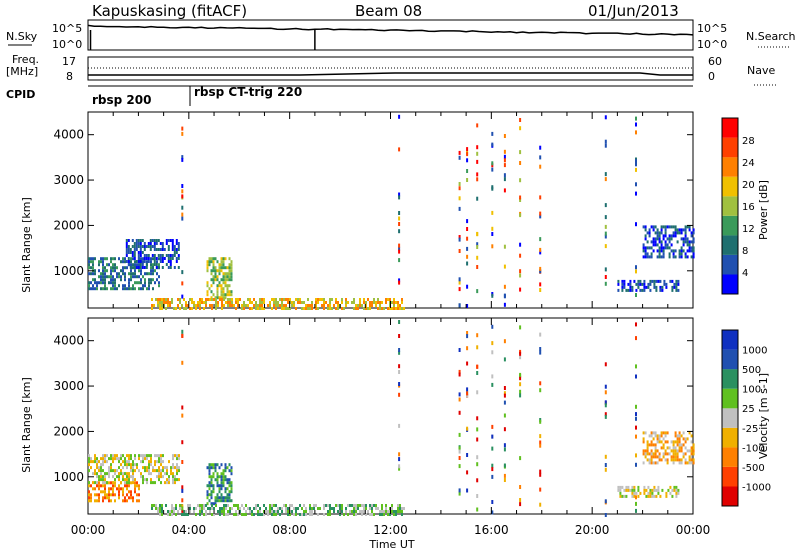  Describe the element at coordinates (756, 487) in the screenshot. I see `colorbar-tick-label: -1000` at that location.